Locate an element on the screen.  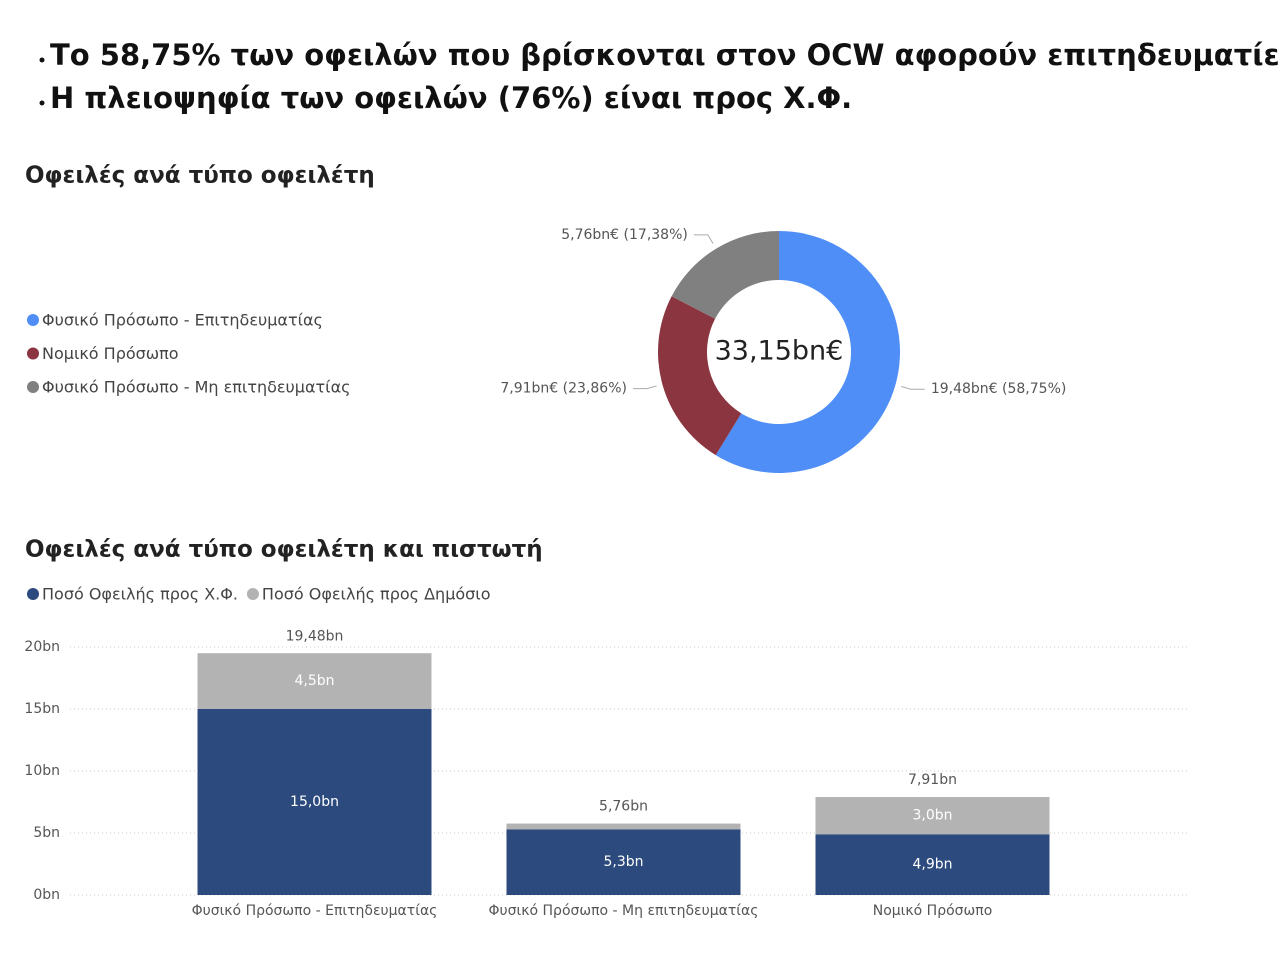
data-label: 4,5bn is located at coordinates (314, 681).